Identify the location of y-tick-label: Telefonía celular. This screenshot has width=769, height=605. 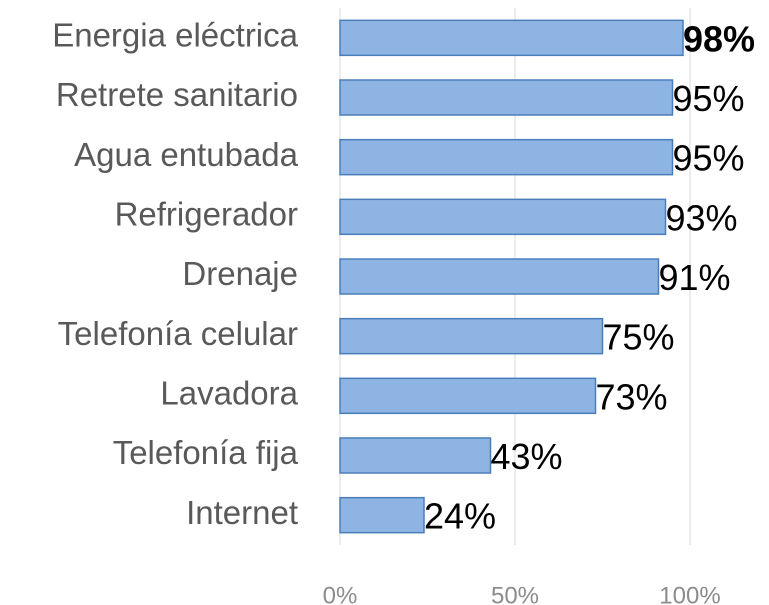
(178, 333).